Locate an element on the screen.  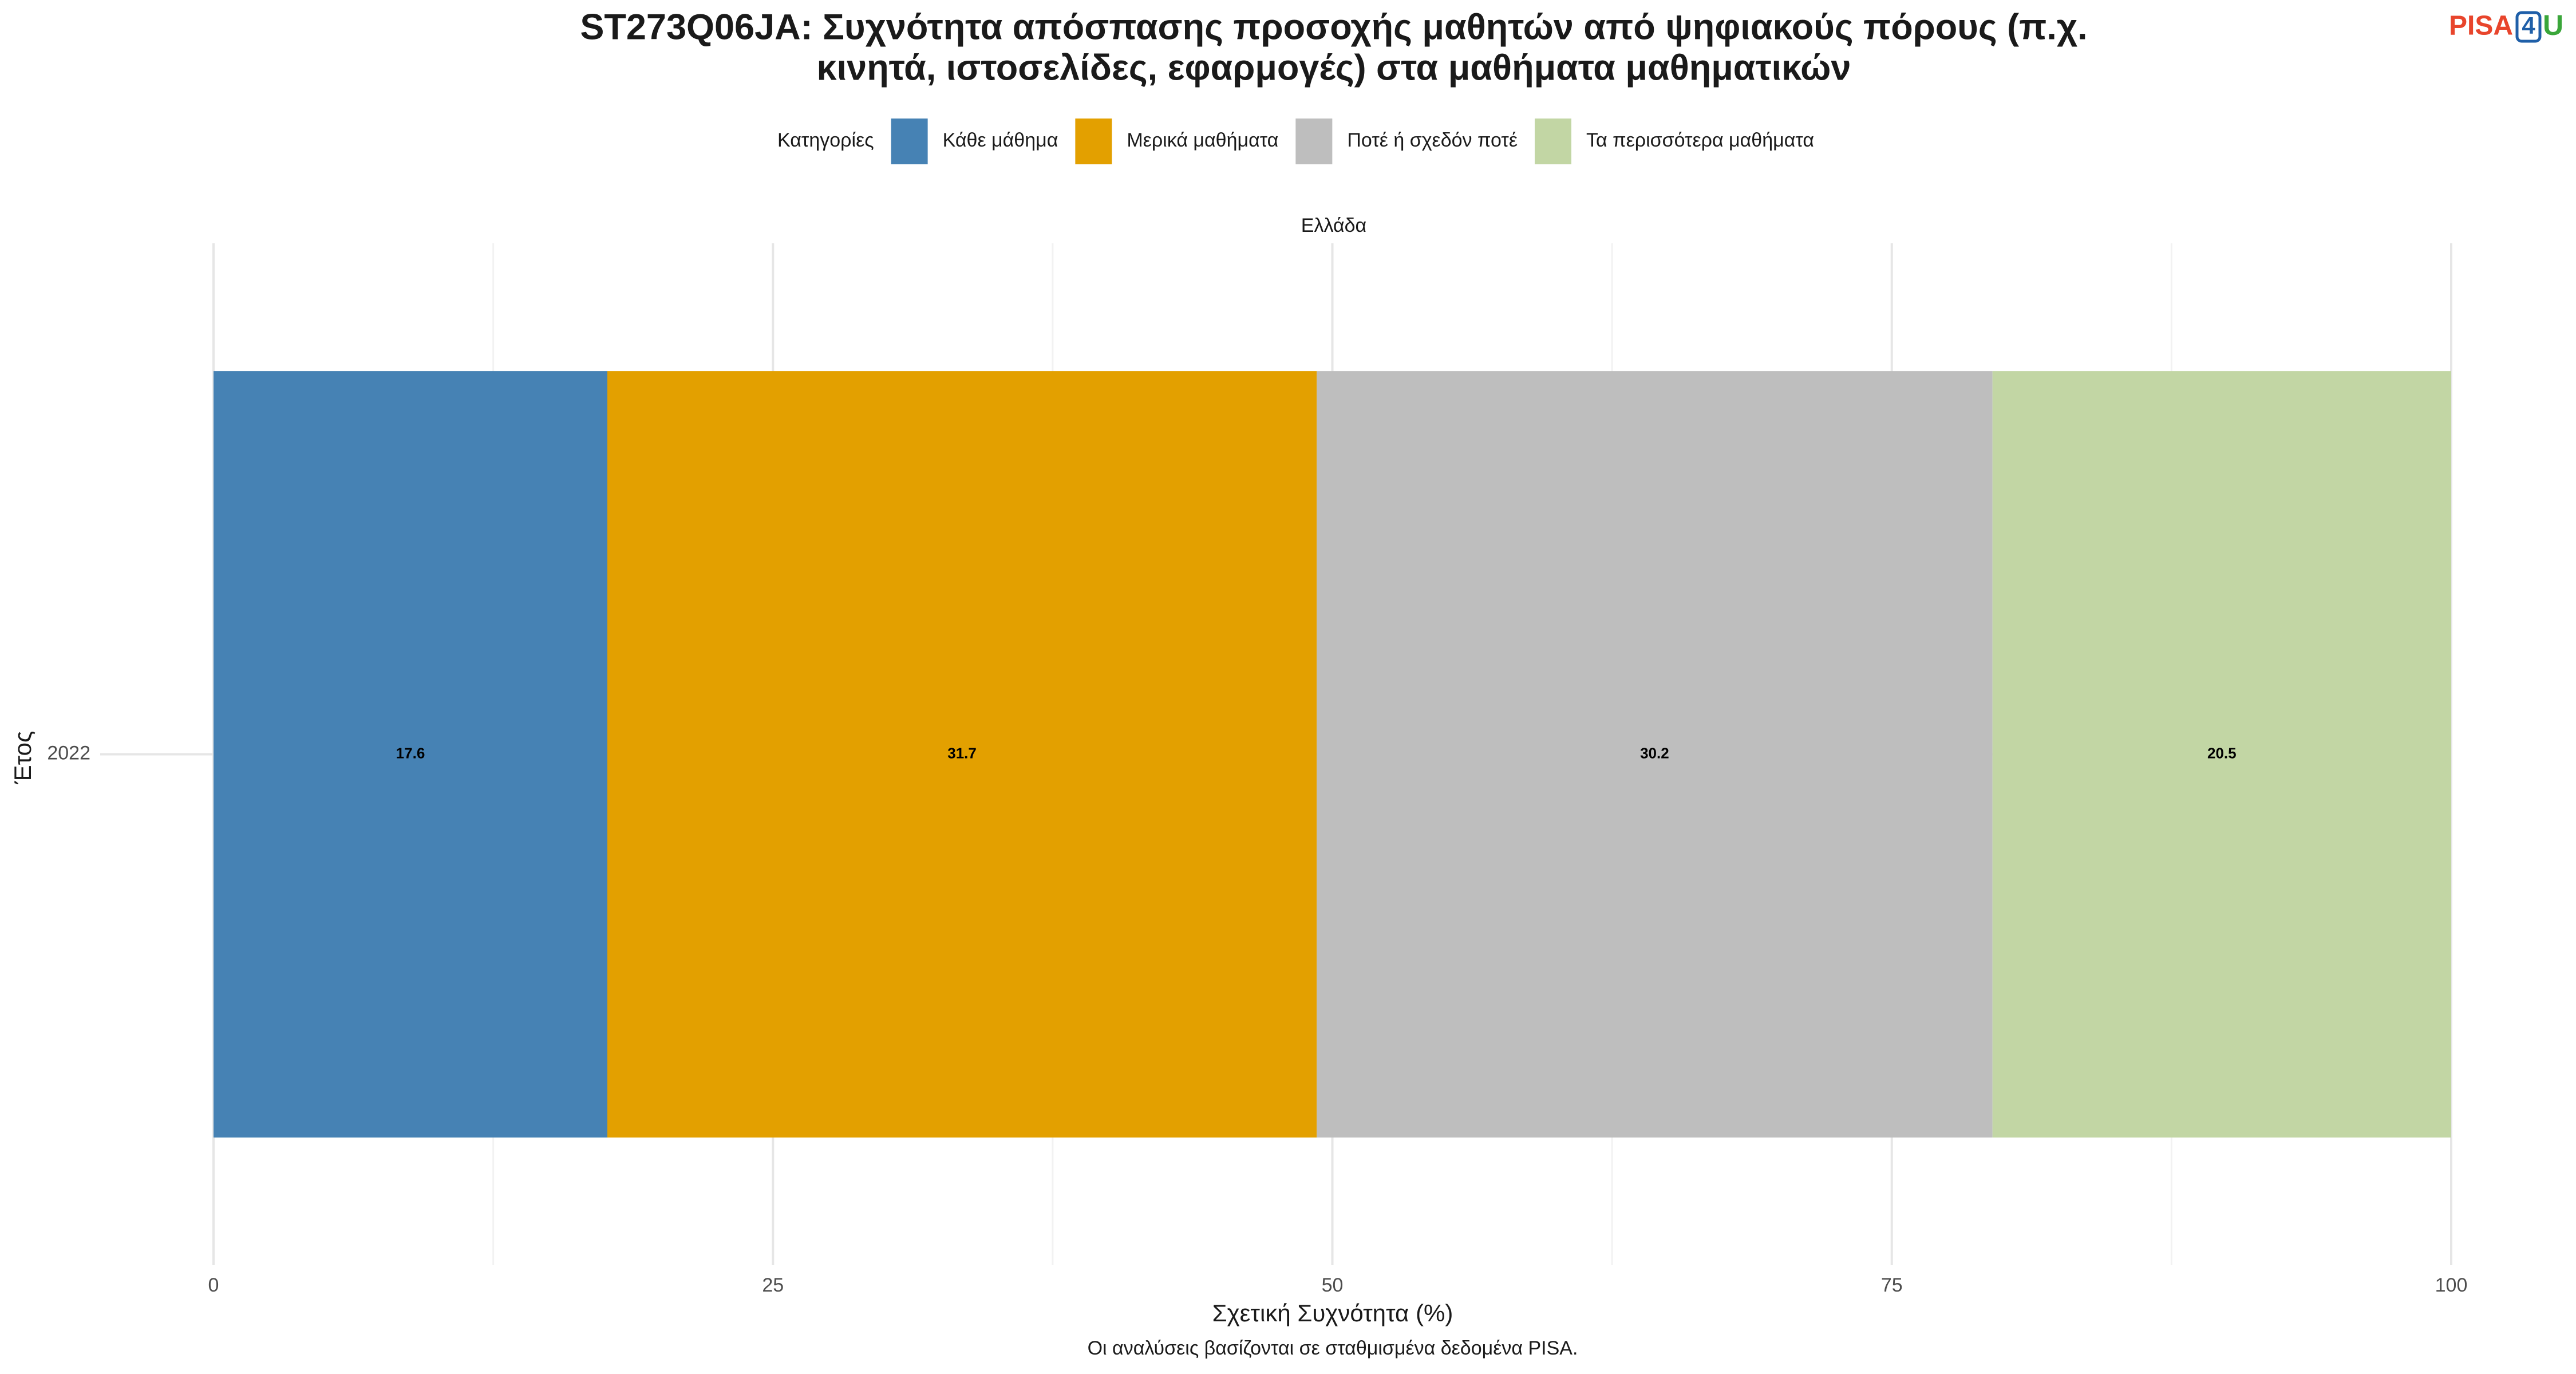
logo-text: PISA is located at coordinates (2481, 26).